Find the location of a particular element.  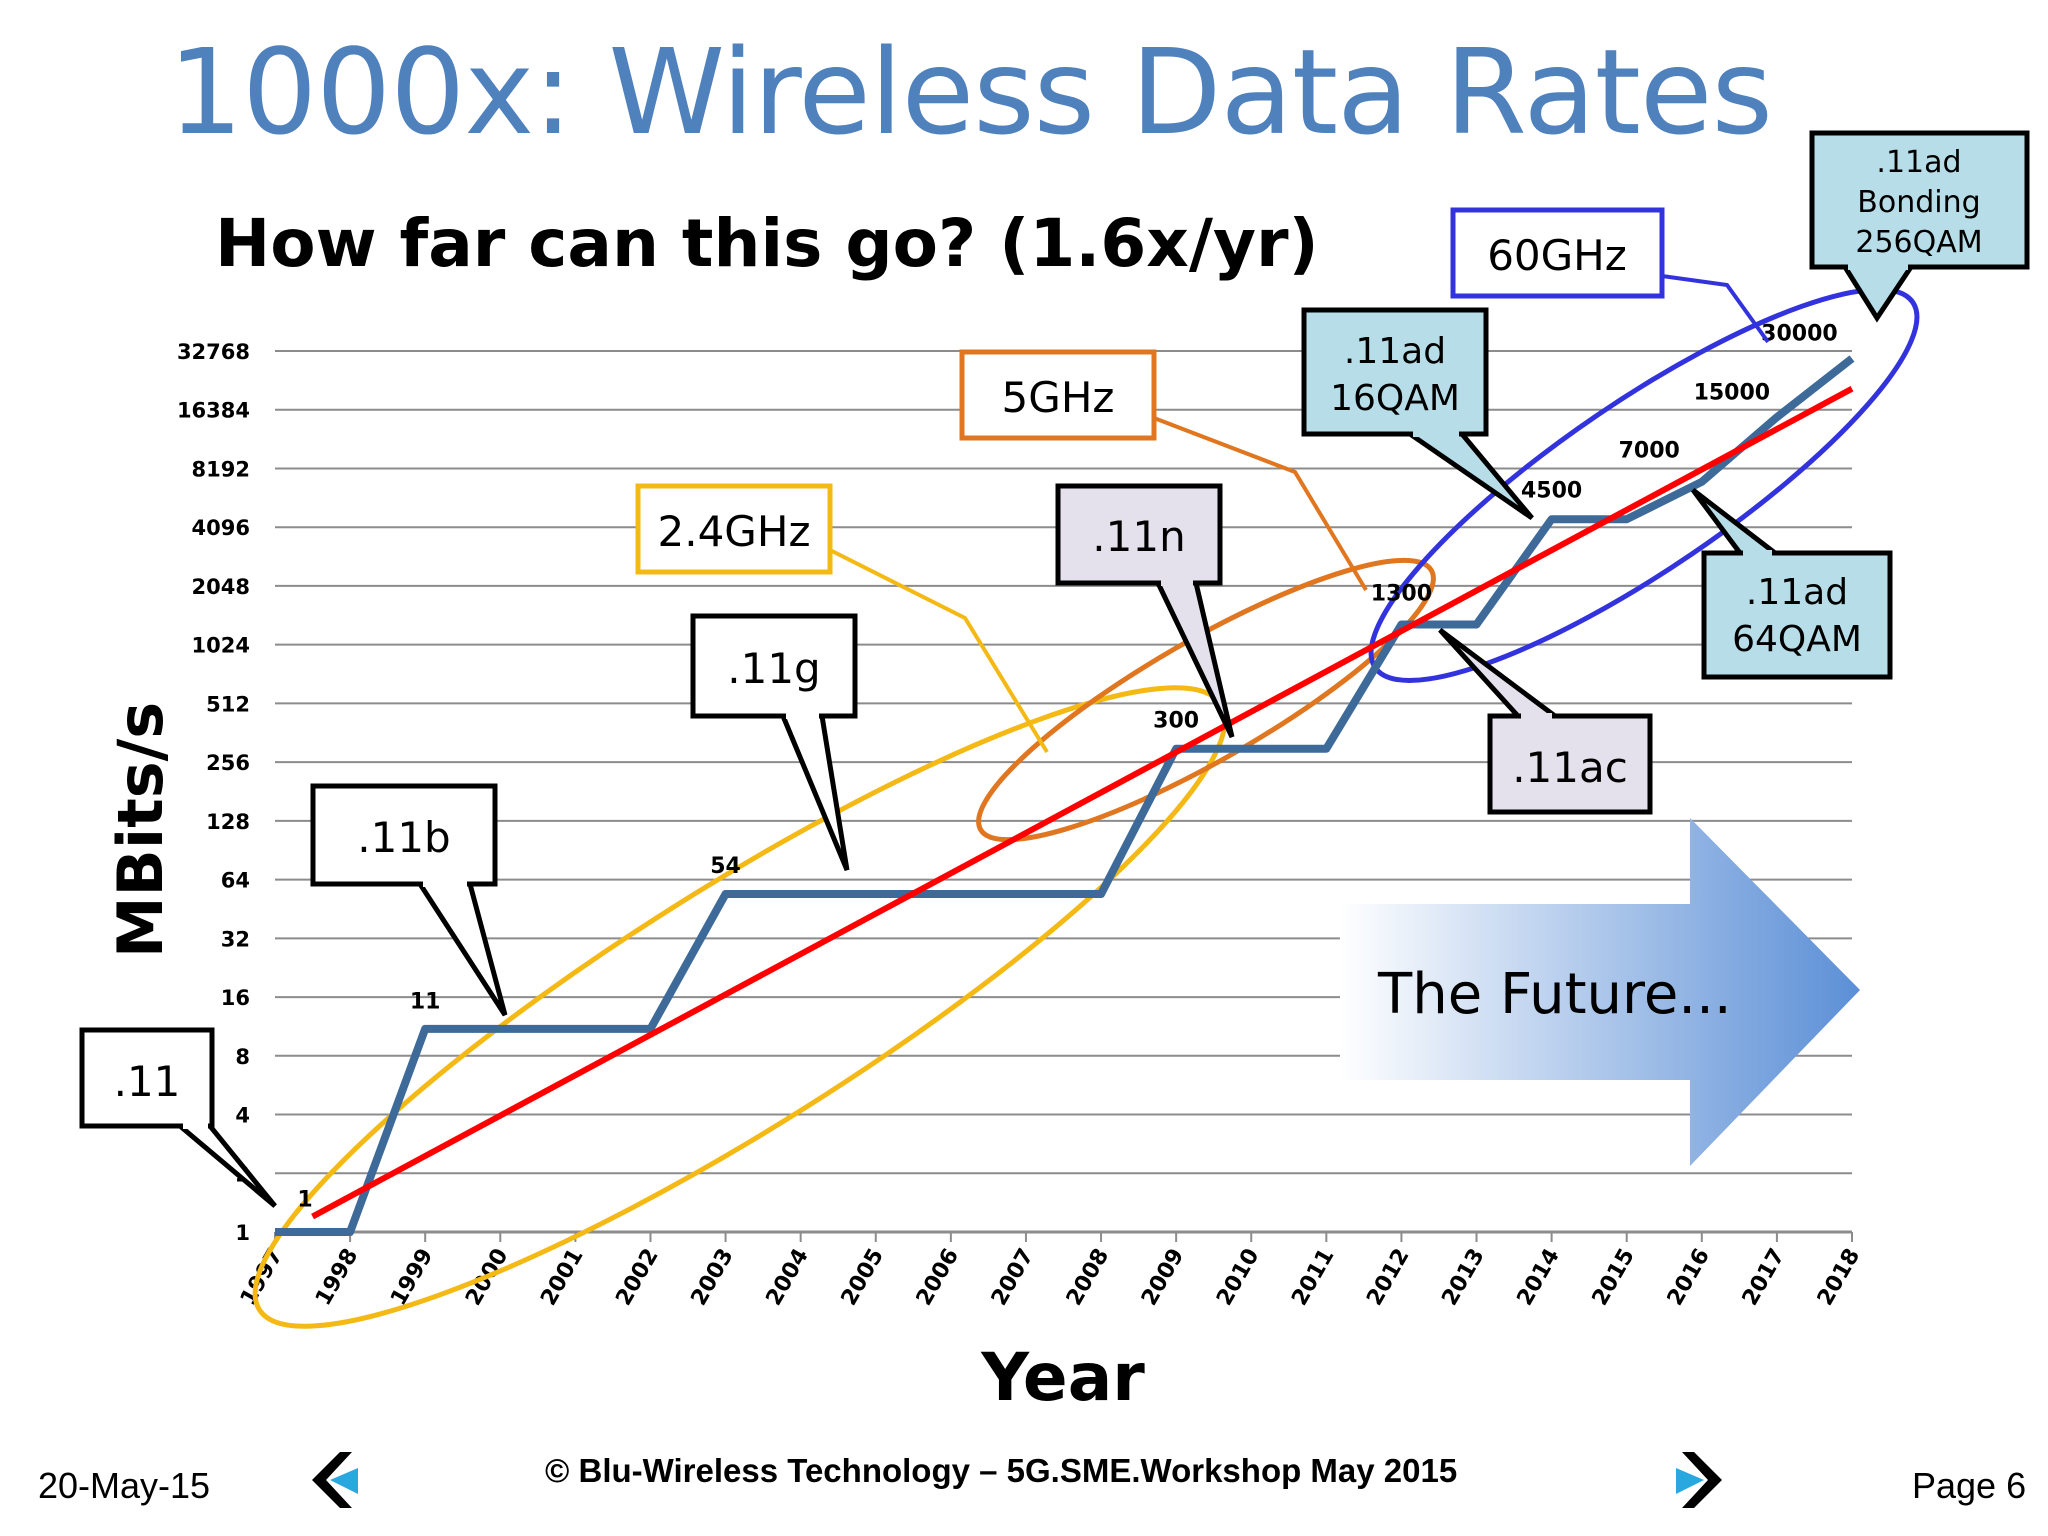

callout-11n: .11n is located at coordinates (1145, 611).